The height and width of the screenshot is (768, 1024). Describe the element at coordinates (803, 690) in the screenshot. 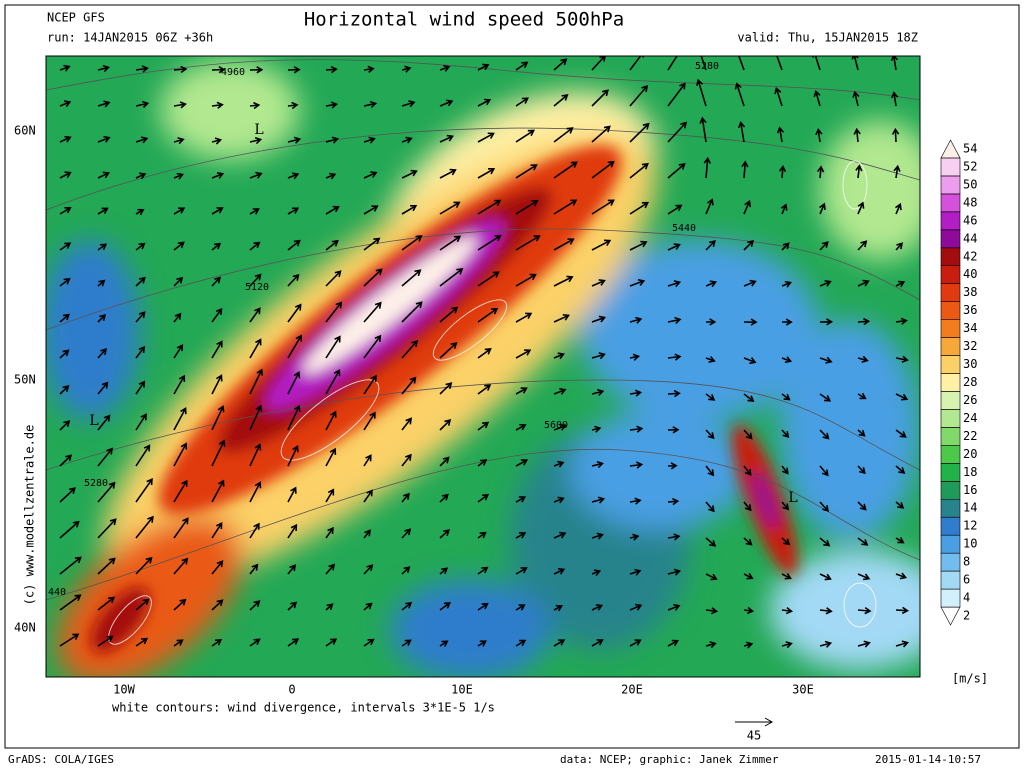

I see `lon-label: 30E` at that location.